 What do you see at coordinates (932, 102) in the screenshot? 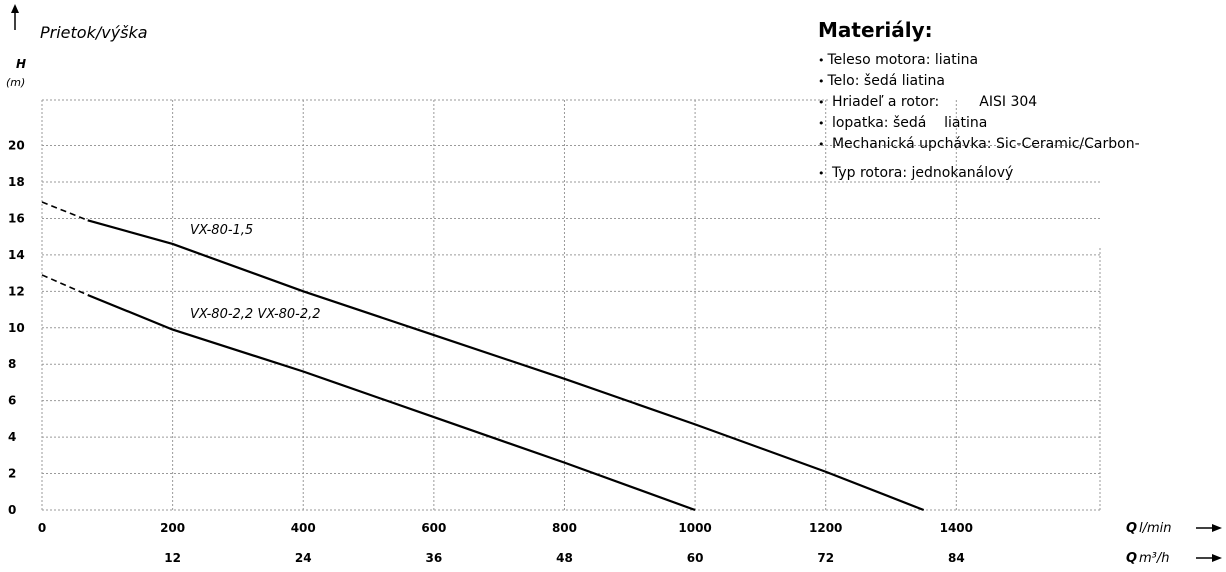
I see `material-text: Hriadeľ a rotor: AISI 304` at bounding box center [932, 102].